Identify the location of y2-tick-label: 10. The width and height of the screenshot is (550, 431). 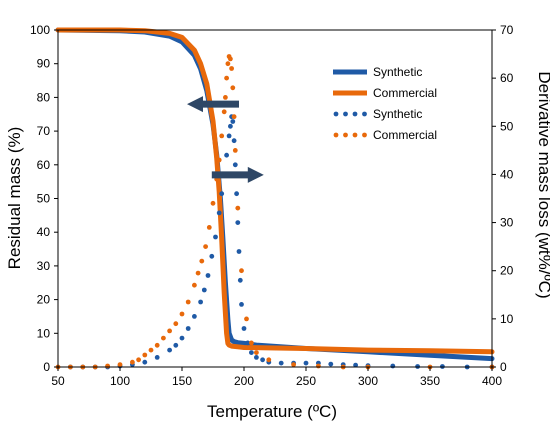
(507, 319).